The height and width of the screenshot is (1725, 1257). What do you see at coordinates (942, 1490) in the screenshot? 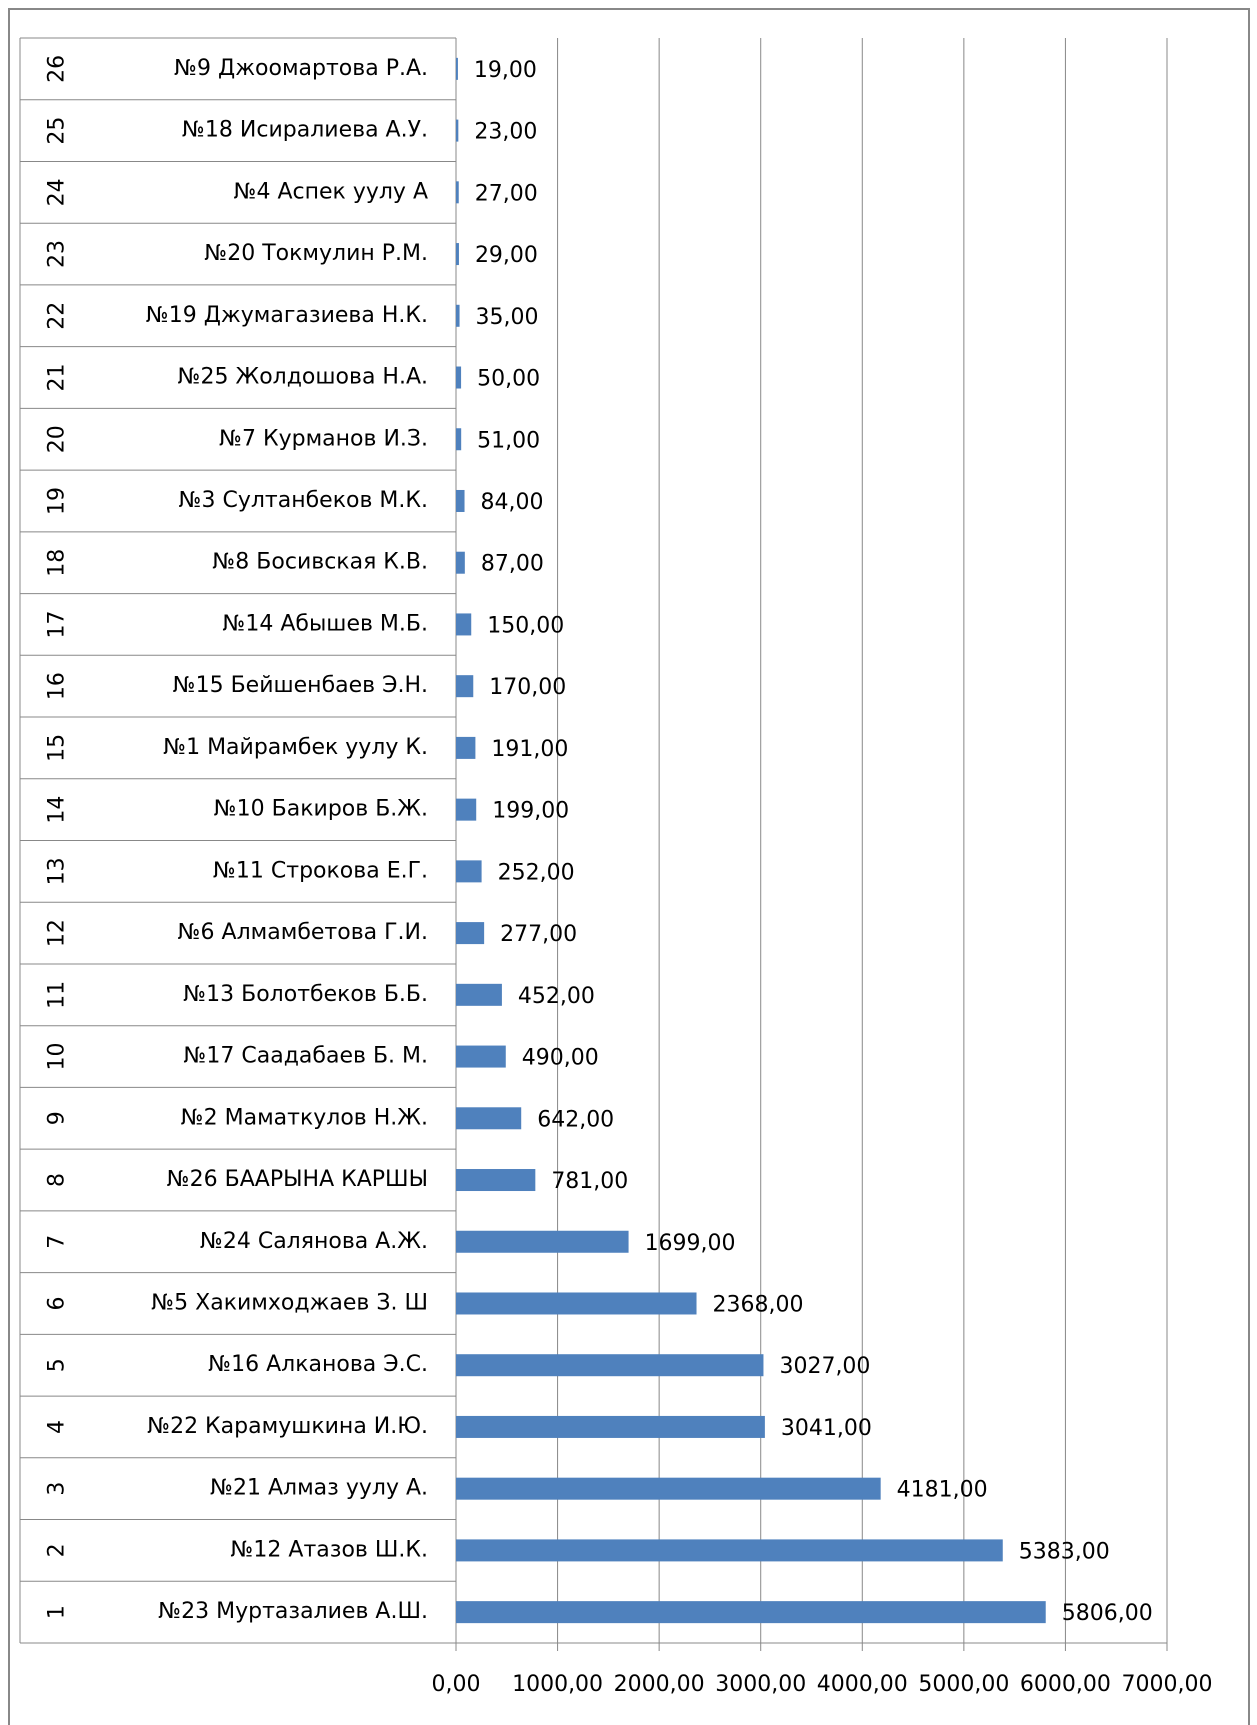
I see `value-label: 4181,00` at bounding box center [942, 1490].